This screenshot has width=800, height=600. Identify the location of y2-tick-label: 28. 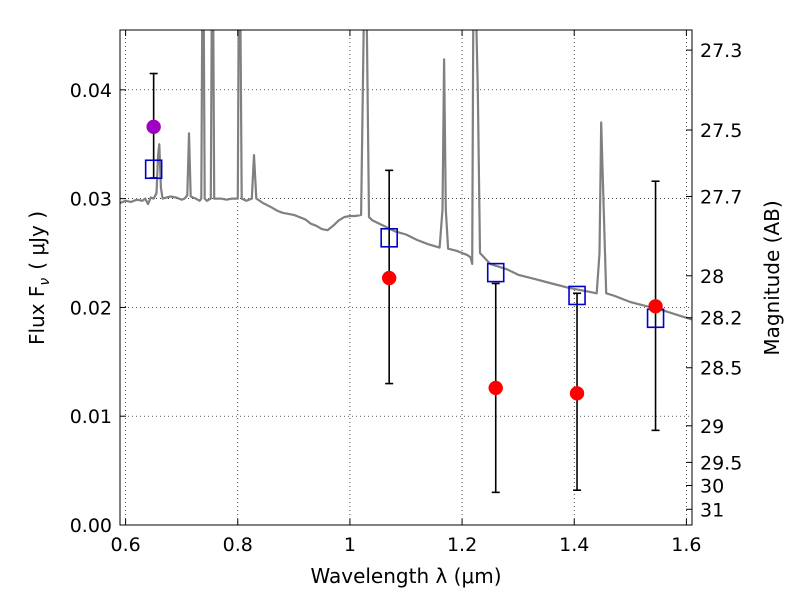
(712, 277).